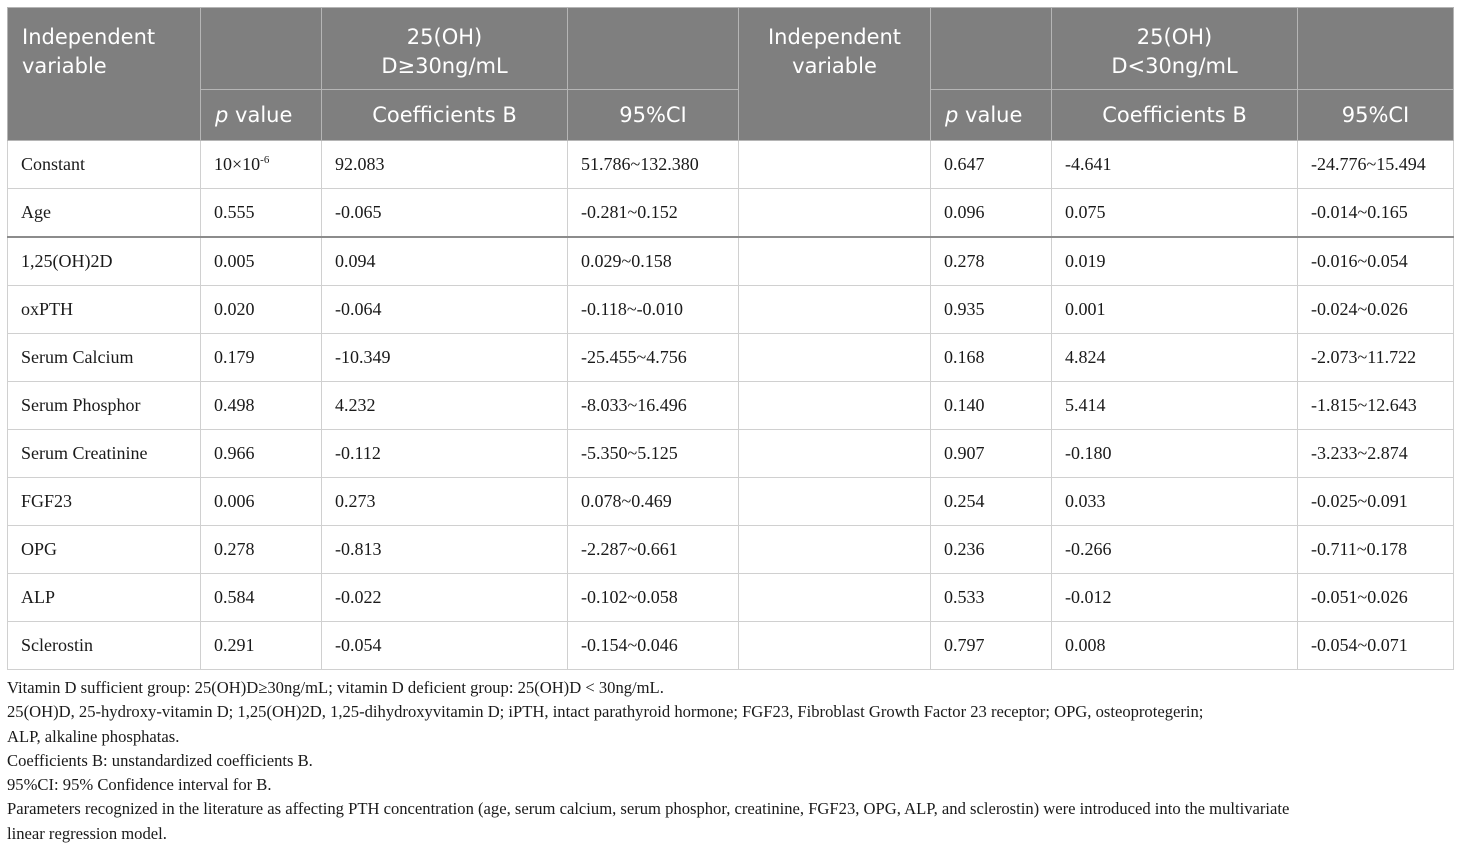  Describe the element at coordinates (1375, 405) in the screenshot. I see `ci-deficient: -1.815~12.643` at that location.